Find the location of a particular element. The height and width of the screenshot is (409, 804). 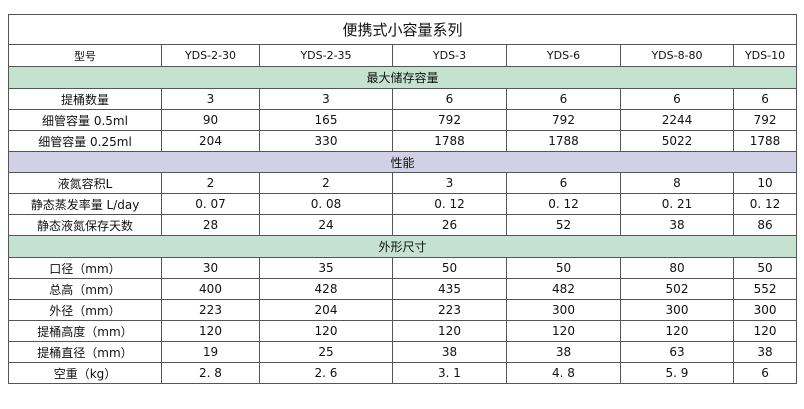

table-row: 提桶直径（mm） 19 25 38 38 63 38 is located at coordinates (403, 352).